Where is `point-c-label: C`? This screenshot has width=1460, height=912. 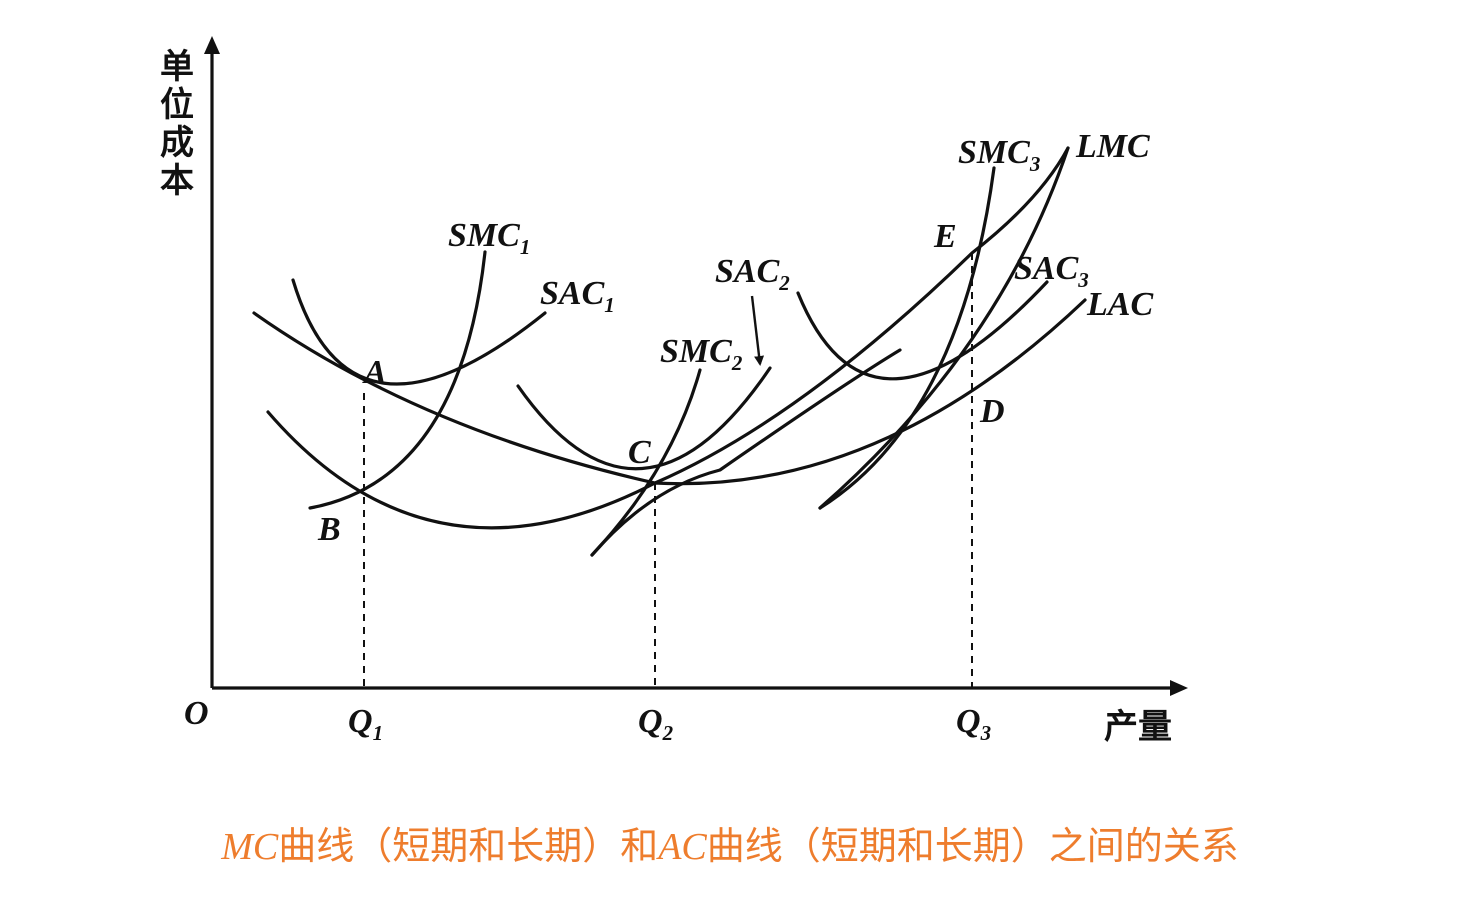 point-c-label: C is located at coordinates (639, 452).